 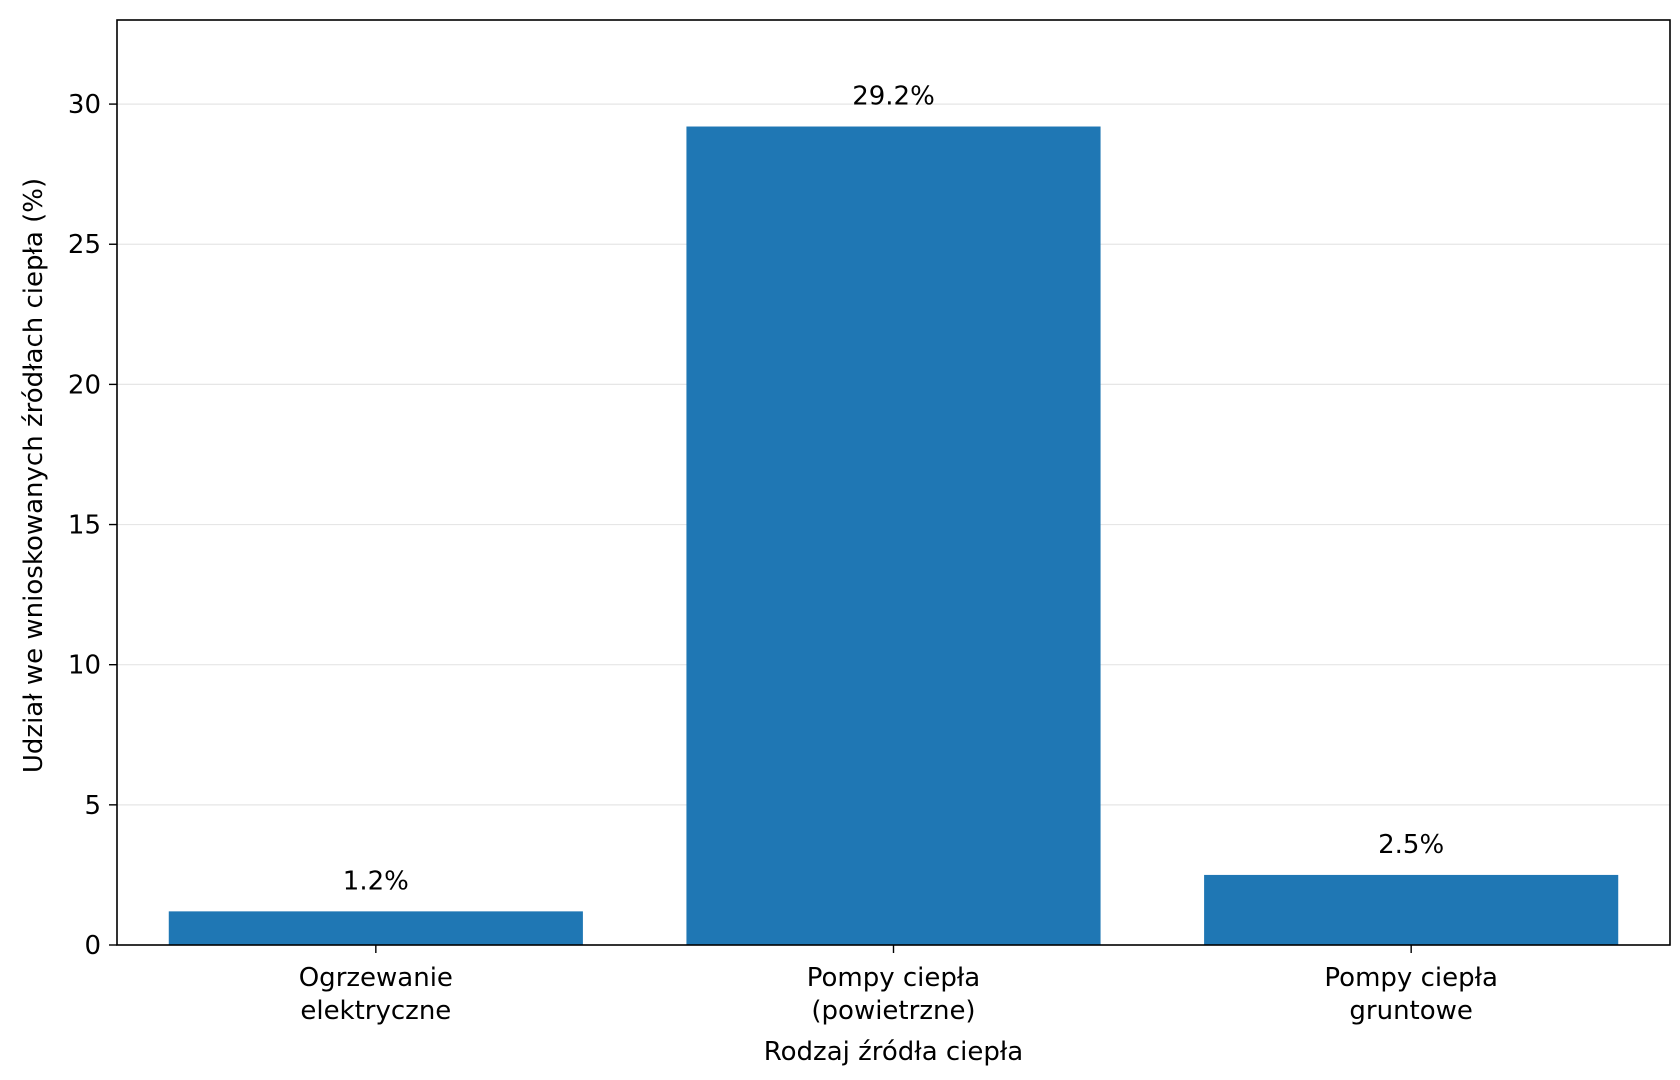 What do you see at coordinates (376, 978) in the screenshot?
I see `x-tick-label: Ogrzewanie` at bounding box center [376, 978].